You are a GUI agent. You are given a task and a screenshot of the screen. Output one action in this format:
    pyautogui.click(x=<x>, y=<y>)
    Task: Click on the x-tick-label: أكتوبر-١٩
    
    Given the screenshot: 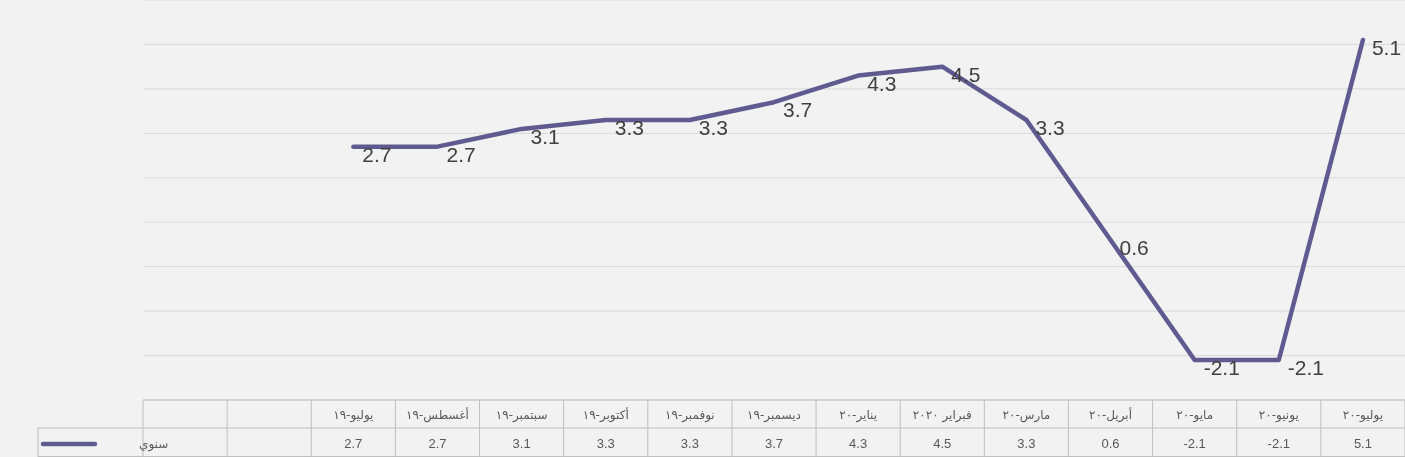 What is the action you would take?
    pyautogui.click(x=605, y=415)
    